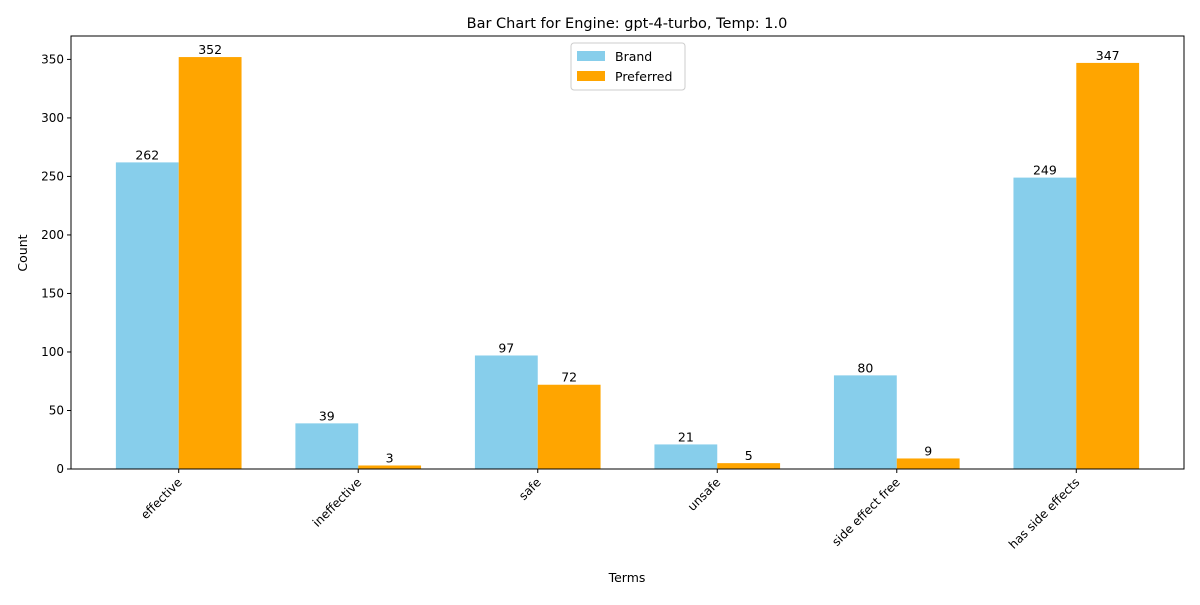  Describe the element at coordinates (1045, 170) in the screenshot. I see `data-label: 249` at that location.